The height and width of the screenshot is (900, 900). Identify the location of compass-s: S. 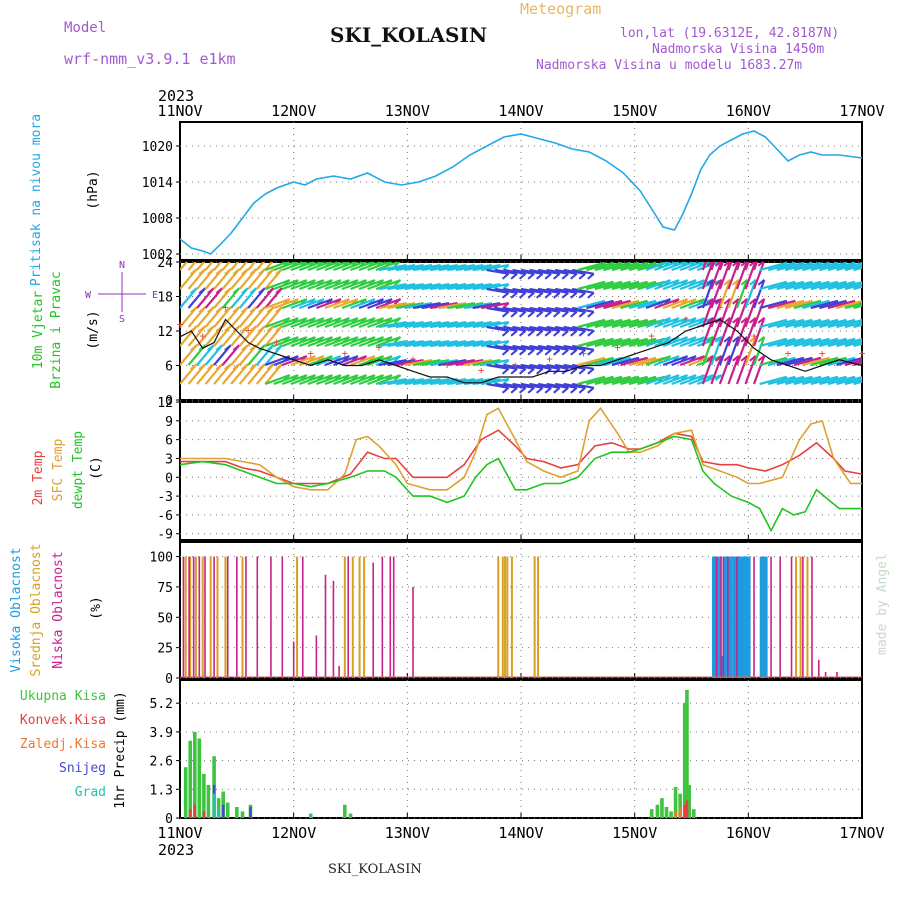
(122, 319).